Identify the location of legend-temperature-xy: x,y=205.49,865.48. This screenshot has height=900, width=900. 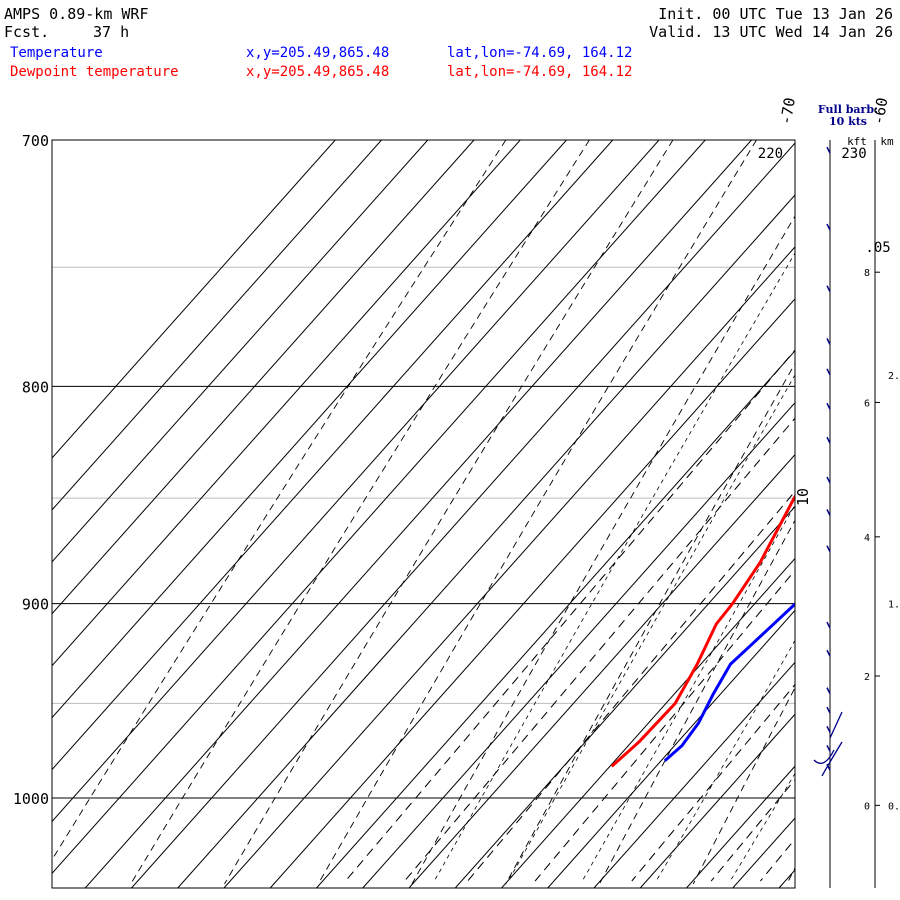
(317, 53).